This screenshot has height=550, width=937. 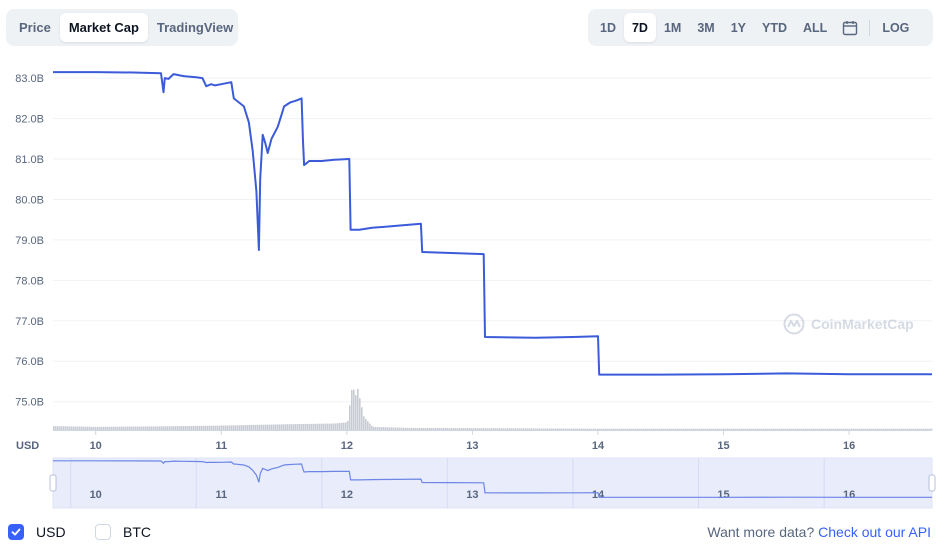 I want to click on navigator-background, so click(x=492, y=483).